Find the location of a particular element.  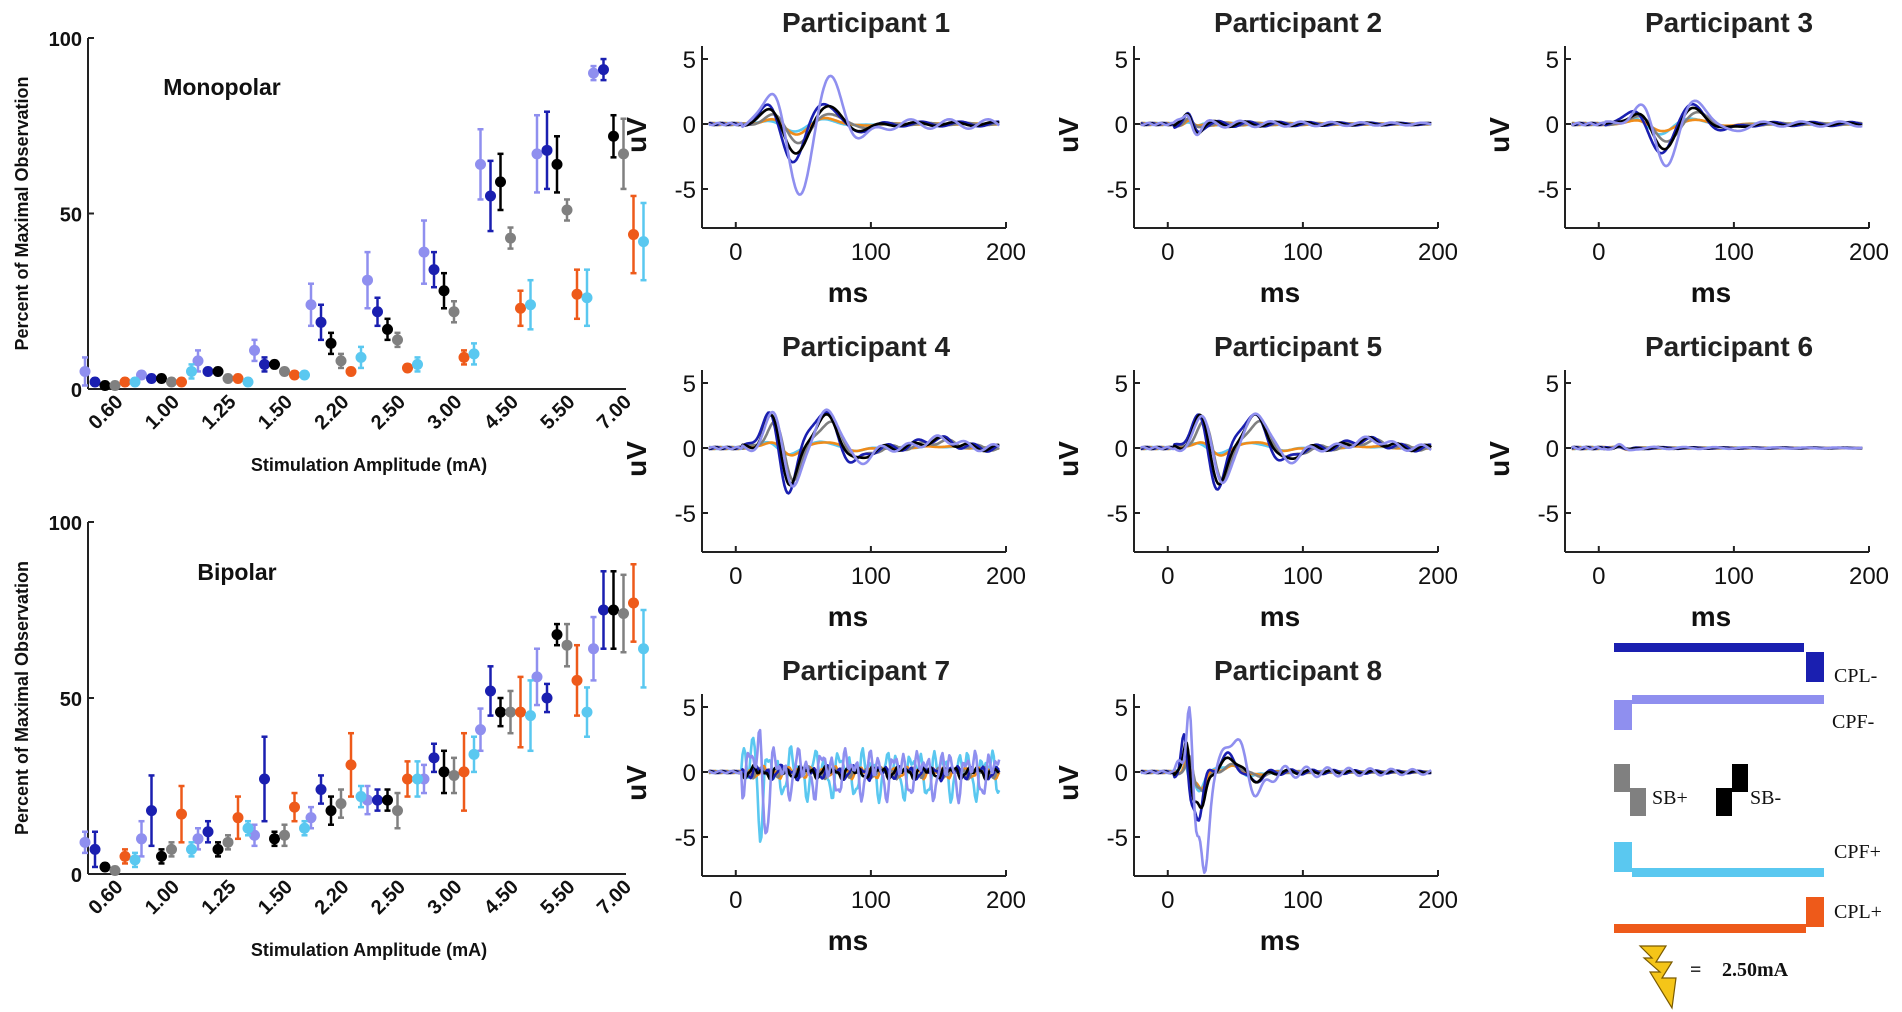

x-axis-label: Stimulation Amplitude (mA) is located at coordinates (369, 950).